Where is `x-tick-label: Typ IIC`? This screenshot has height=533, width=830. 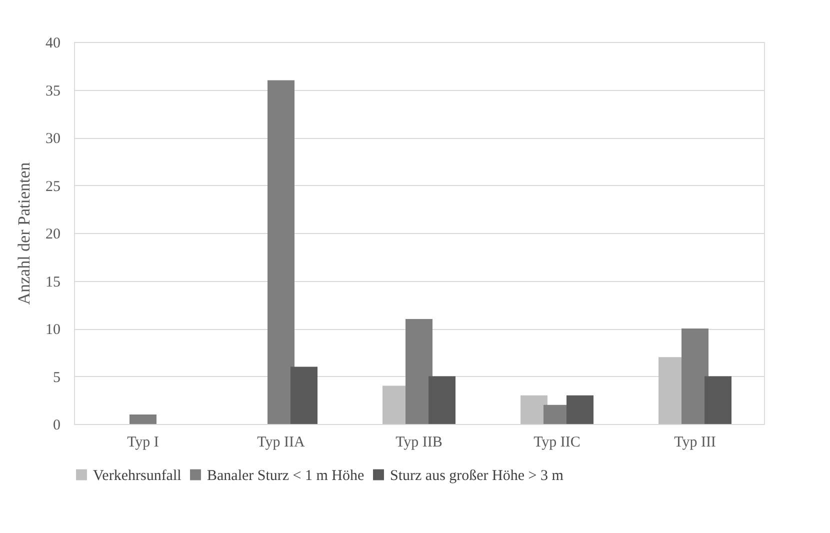 x-tick-label: Typ IIC is located at coordinates (557, 442).